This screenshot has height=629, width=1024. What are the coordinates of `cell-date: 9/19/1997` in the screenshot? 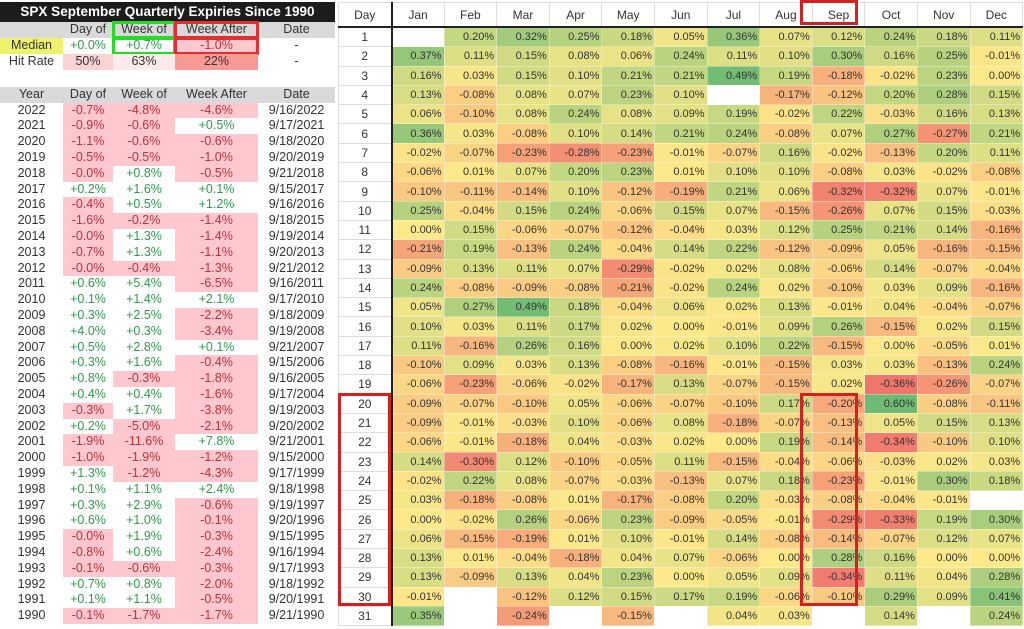 It's located at (296, 504).